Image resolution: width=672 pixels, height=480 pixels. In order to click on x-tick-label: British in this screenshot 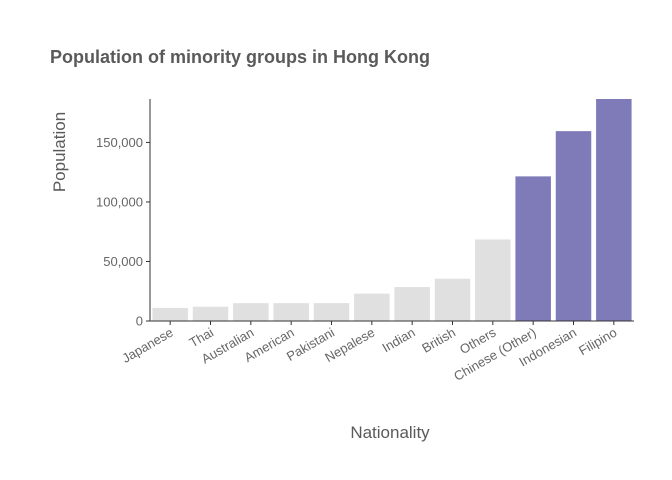, I will do `click(438, 340)`.